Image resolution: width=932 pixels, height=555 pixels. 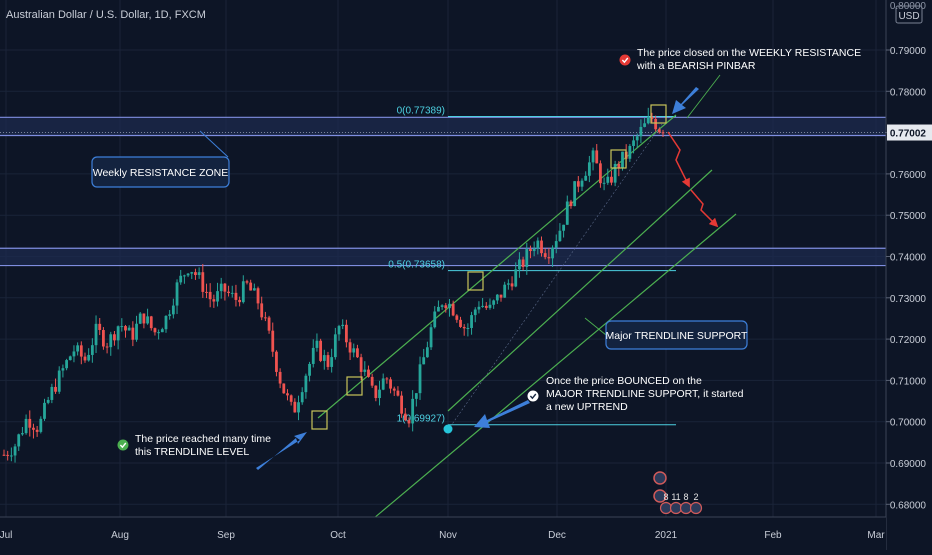 I want to click on channel-lower-line, so click(x=580, y=290).